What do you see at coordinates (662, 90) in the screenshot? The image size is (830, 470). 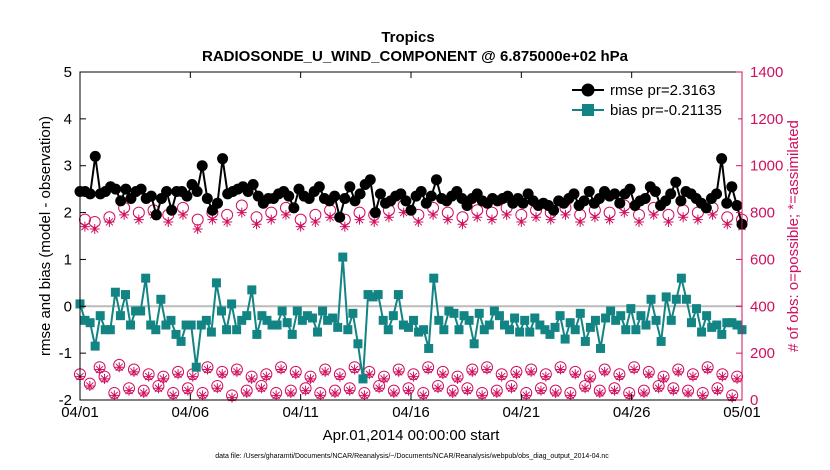 I see `legend-rmse-label: rmse pr=2.3163` at bounding box center [662, 90].